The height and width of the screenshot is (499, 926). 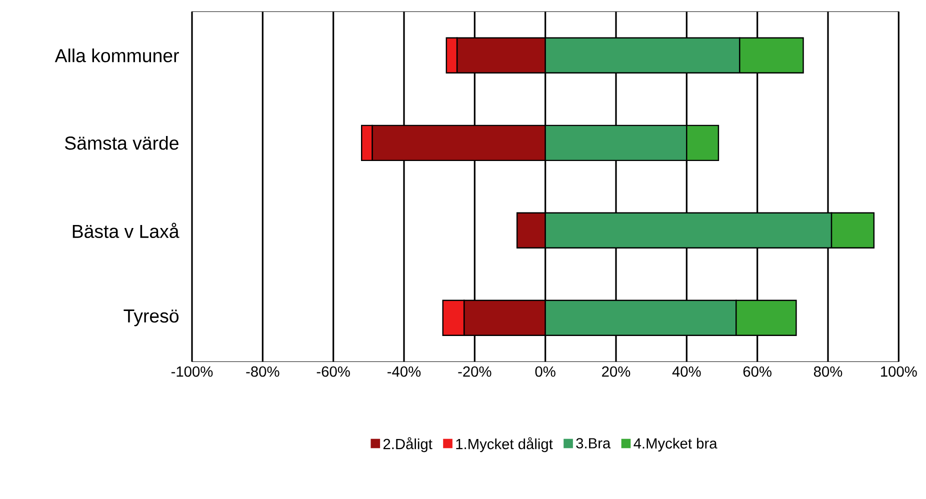 I want to click on legend-label: 4.Mycket bra, so click(x=676, y=445).